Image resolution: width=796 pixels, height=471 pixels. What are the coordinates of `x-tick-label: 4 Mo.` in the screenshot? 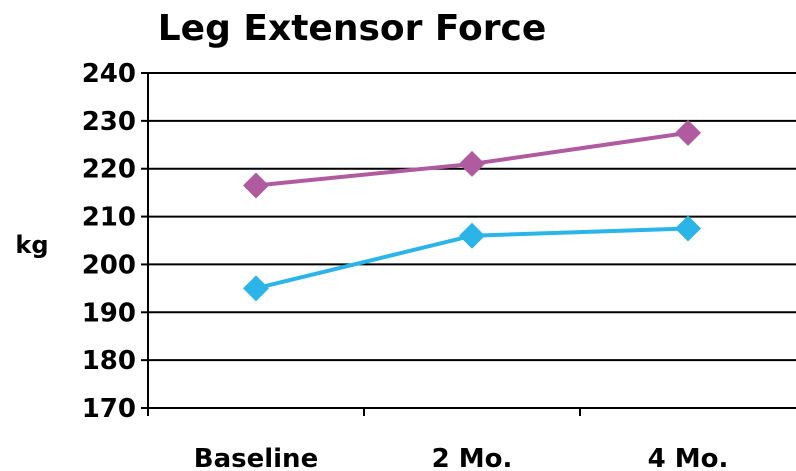 It's located at (688, 457).